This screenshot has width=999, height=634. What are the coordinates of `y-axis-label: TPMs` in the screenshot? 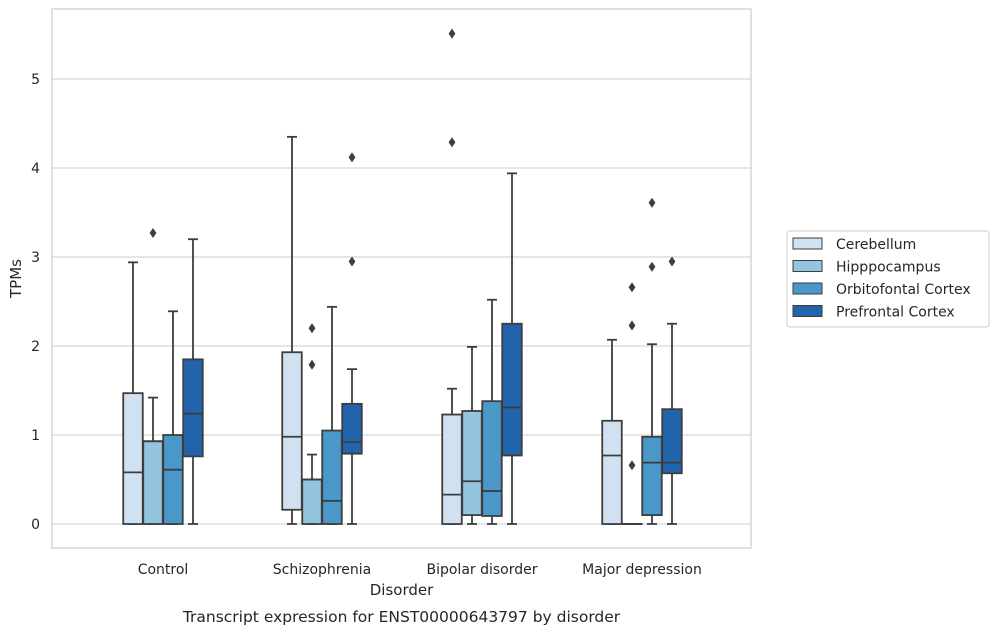 It's located at (16, 279).